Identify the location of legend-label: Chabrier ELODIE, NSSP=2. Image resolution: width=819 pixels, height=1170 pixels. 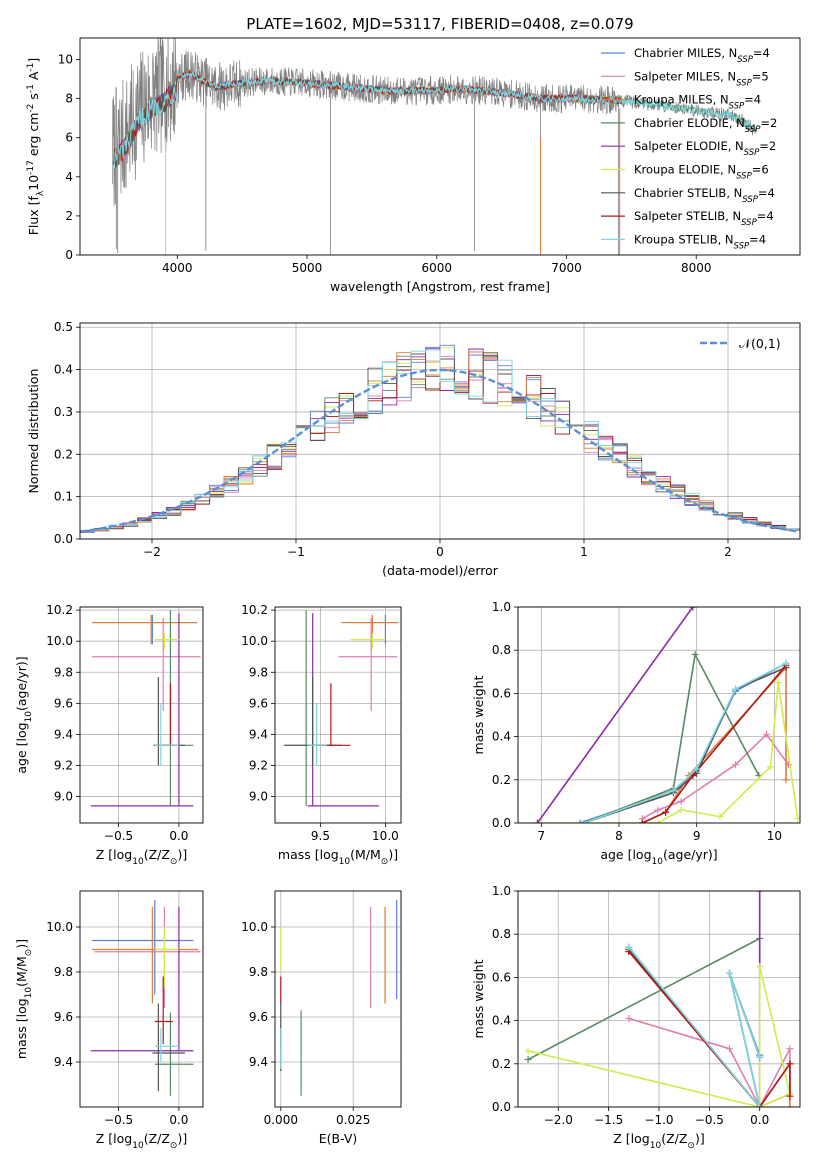
(705, 125).